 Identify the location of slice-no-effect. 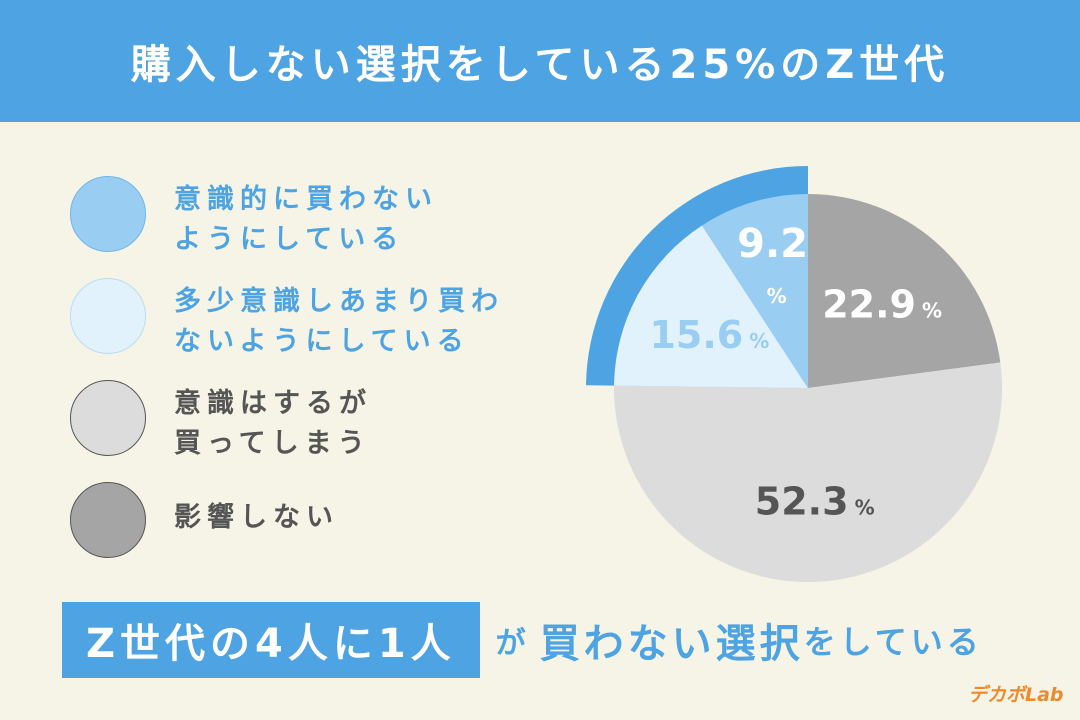
(904, 291).